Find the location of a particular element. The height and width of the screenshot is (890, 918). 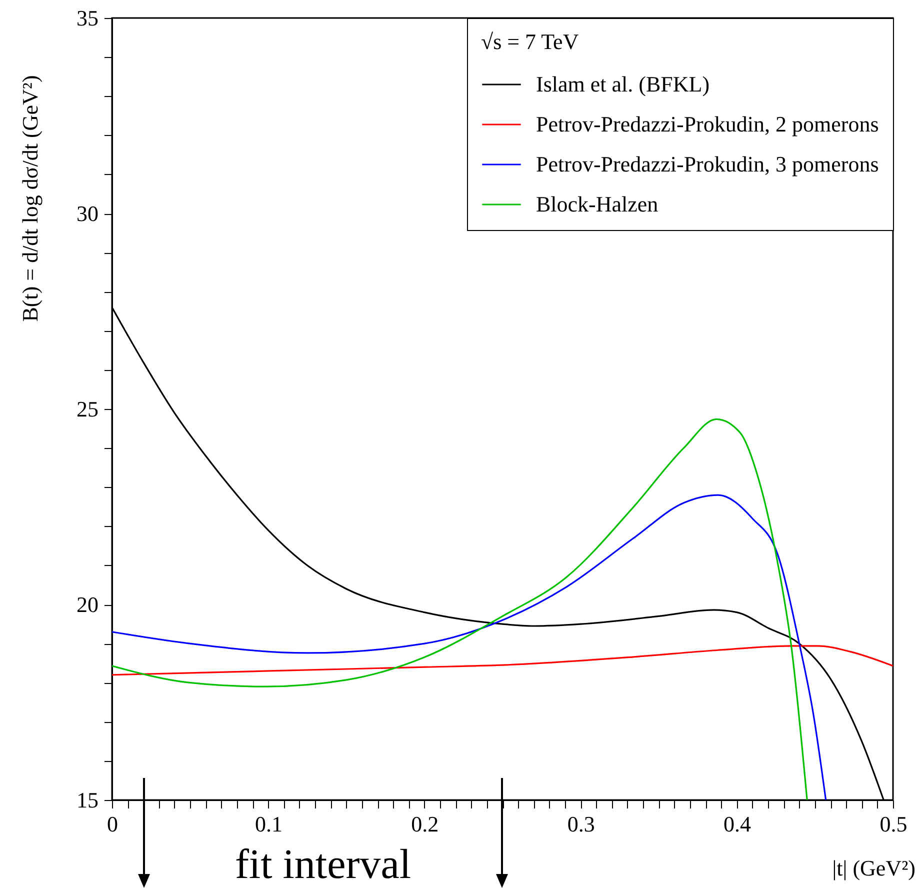

x-tick-label: 0.4 is located at coordinates (738, 824).